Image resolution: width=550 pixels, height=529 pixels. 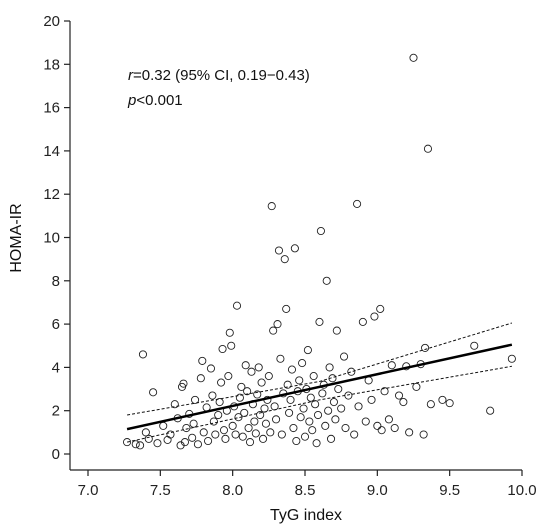 I want to click on x-tick-label: 8.0, so click(x=232, y=490).